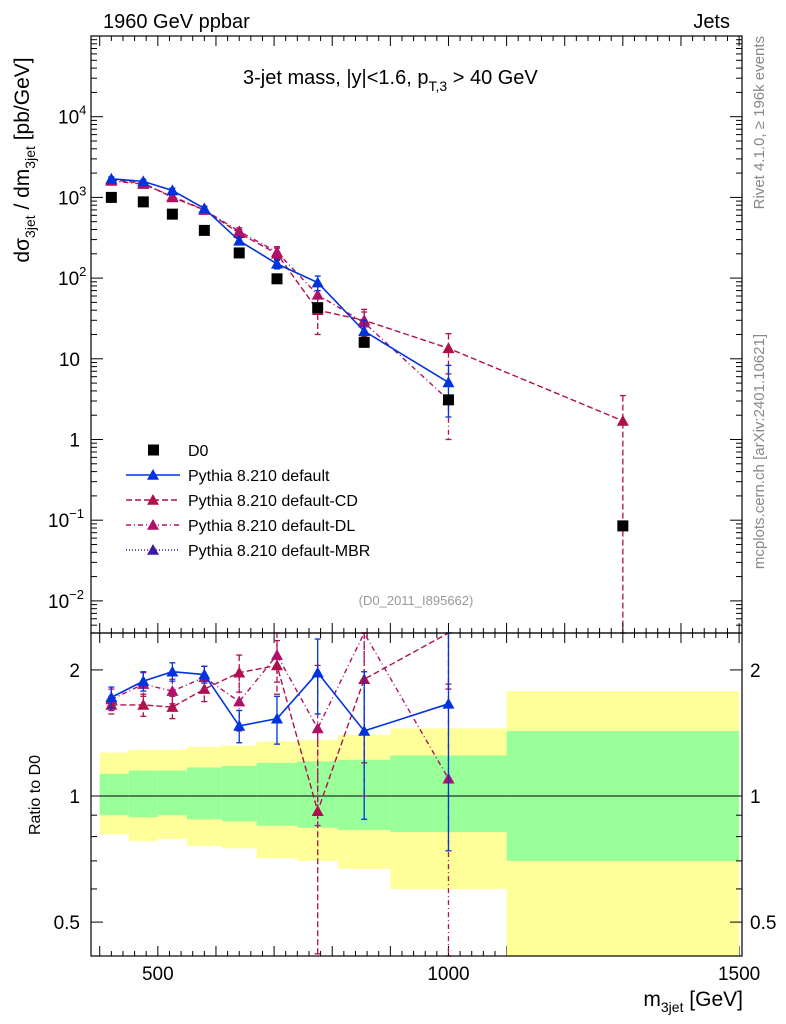 This screenshot has height=1024, width=786. Describe the element at coordinates (279, 551) in the screenshot. I see `legend-label-mbr: Pythia 8.210 default-MBR` at that location.